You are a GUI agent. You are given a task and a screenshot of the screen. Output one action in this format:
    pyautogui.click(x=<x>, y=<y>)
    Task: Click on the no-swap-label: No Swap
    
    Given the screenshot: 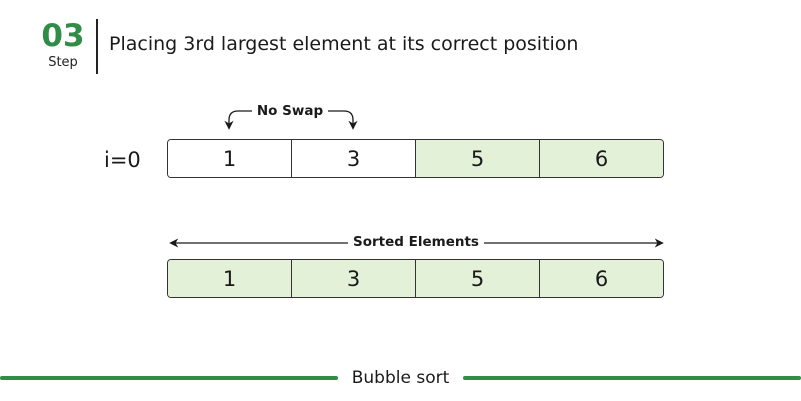 What is the action you would take?
    pyautogui.click(x=290, y=111)
    